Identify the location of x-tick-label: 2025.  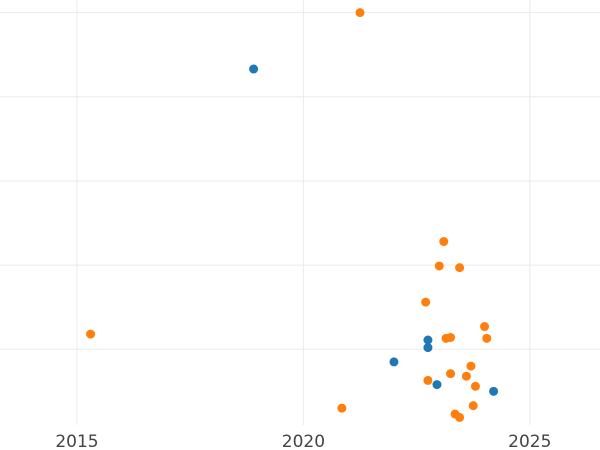
(529, 441).